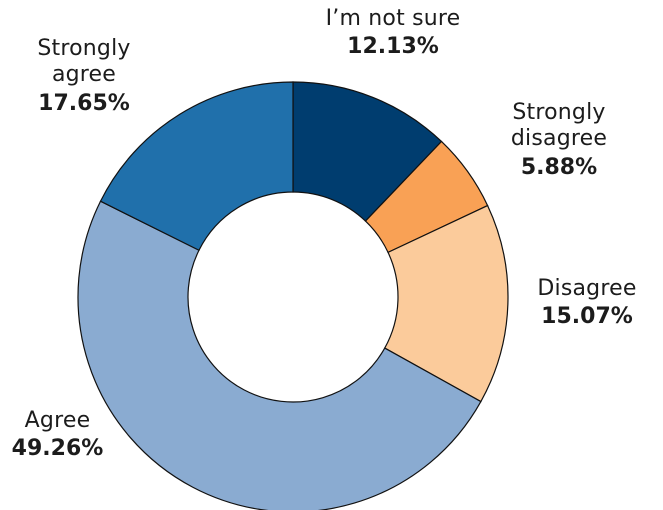  I want to click on label-strongly-disagree-category-line1: Strongly, so click(559, 112).